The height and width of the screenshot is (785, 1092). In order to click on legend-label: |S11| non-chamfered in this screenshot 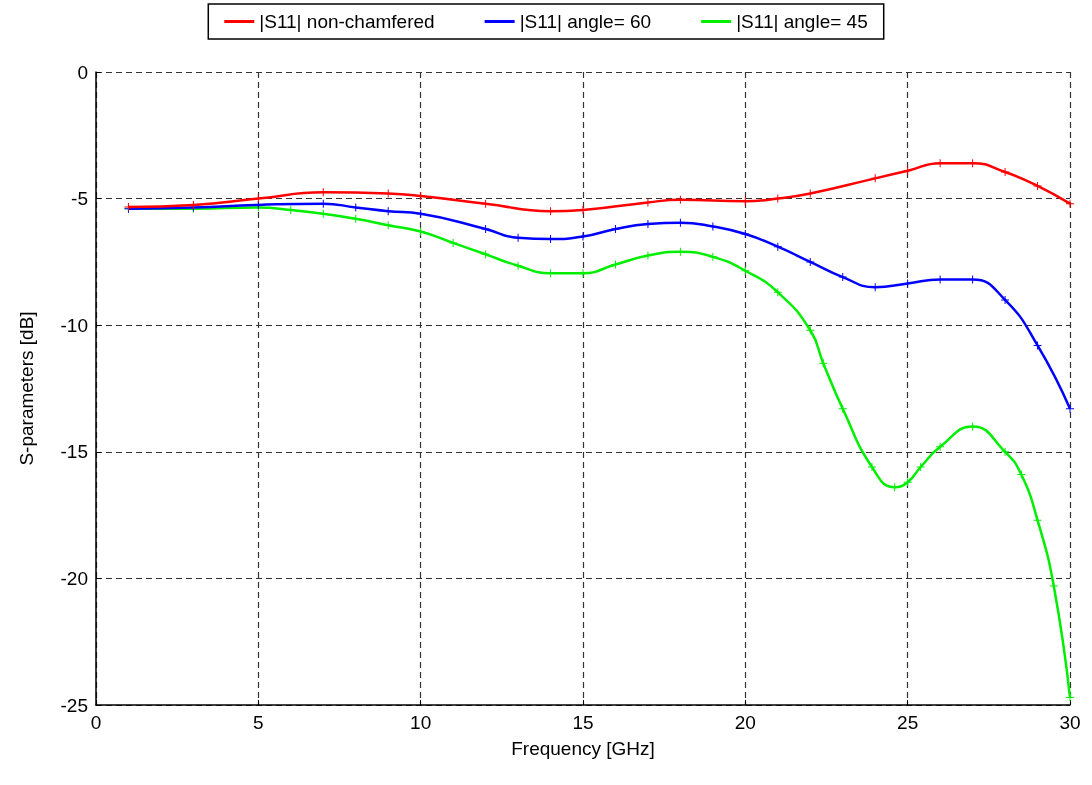, I will do `click(347, 21)`.